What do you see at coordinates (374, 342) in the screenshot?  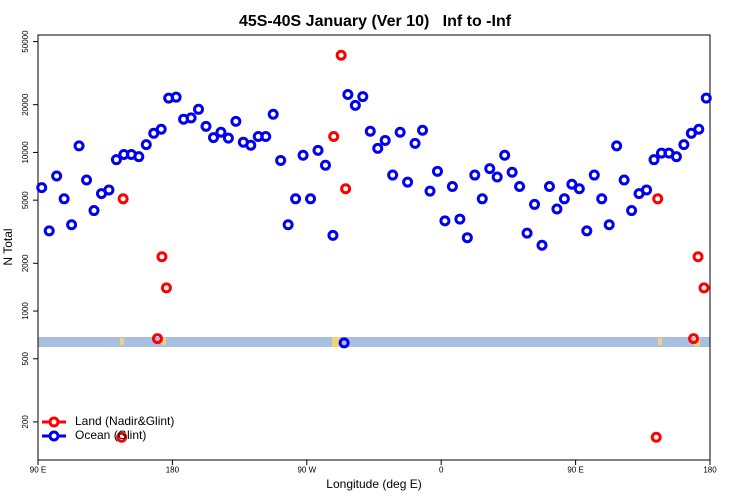 I see `surface-band` at bounding box center [374, 342].